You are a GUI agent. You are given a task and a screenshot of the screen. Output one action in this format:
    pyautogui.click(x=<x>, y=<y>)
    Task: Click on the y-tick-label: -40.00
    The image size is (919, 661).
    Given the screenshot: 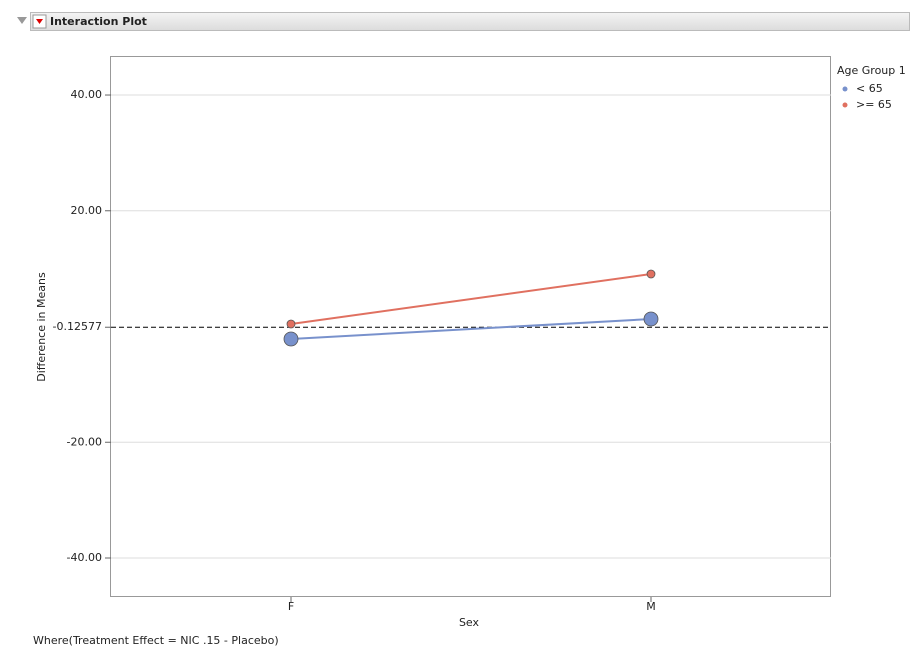 What is the action you would take?
    pyautogui.click(x=84, y=557)
    